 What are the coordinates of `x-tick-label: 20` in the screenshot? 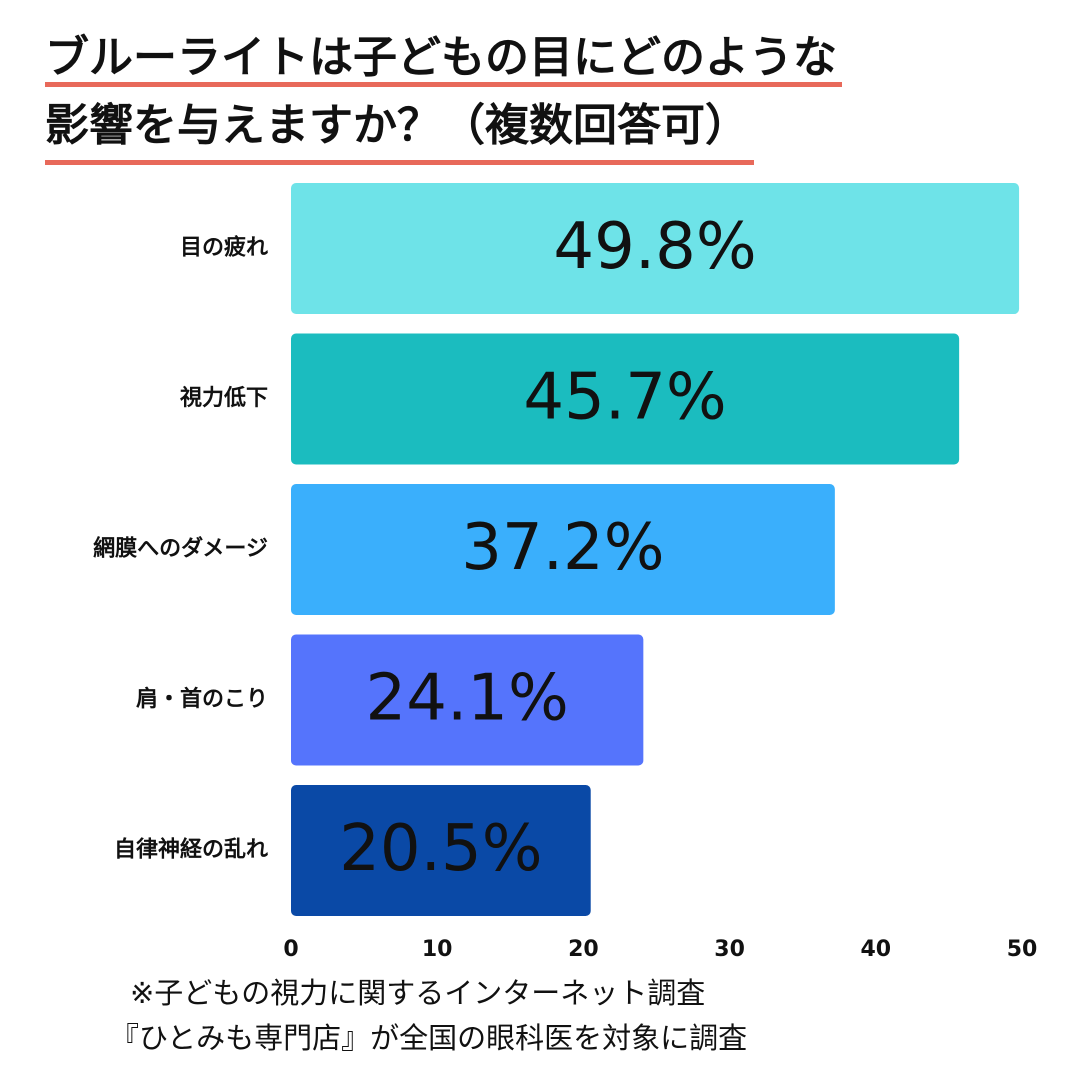 It's located at (583, 949).